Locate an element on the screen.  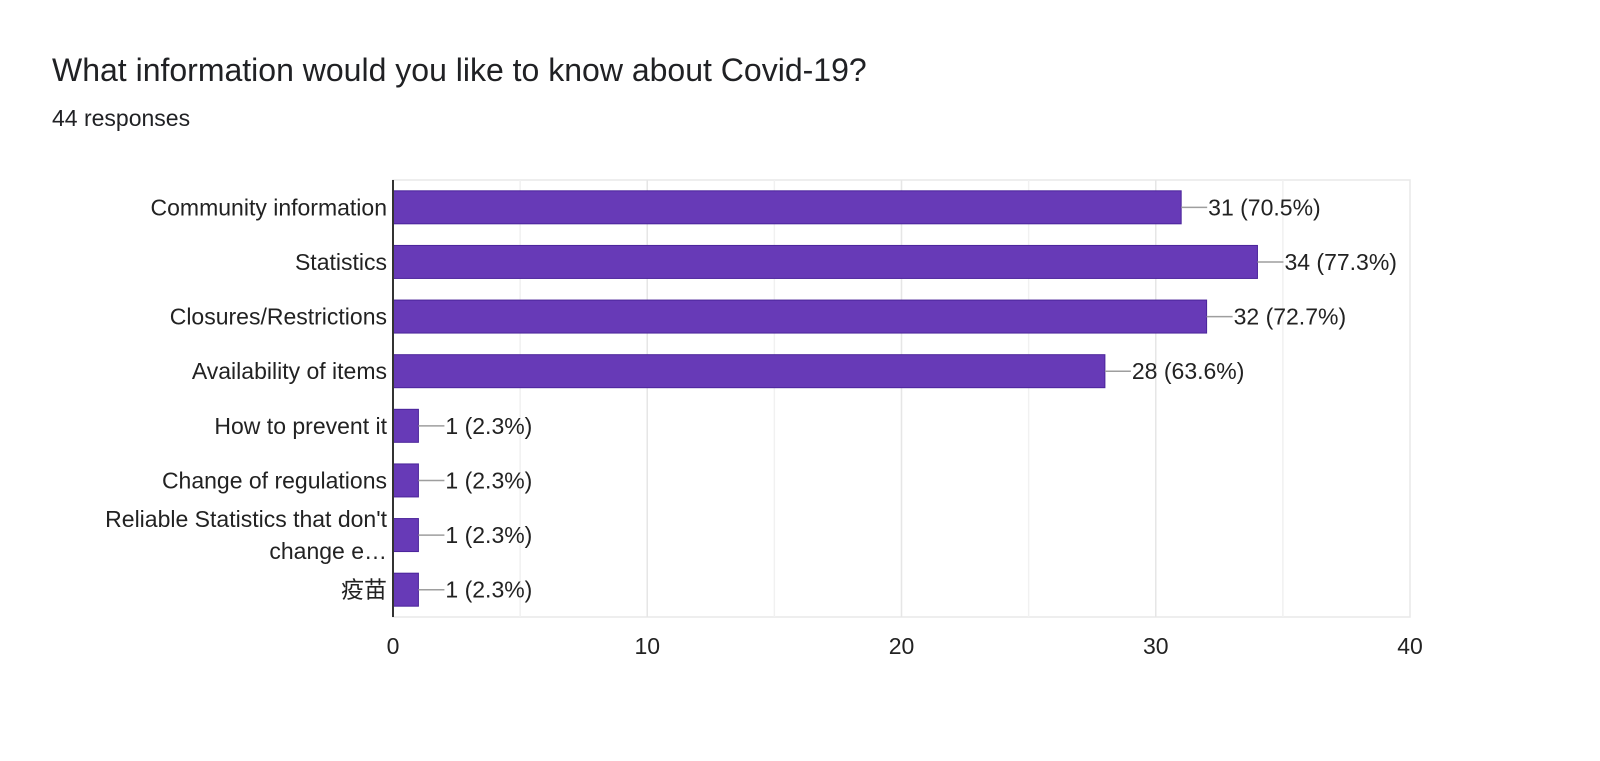
category-label: Availability of items is located at coordinates (289, 371).